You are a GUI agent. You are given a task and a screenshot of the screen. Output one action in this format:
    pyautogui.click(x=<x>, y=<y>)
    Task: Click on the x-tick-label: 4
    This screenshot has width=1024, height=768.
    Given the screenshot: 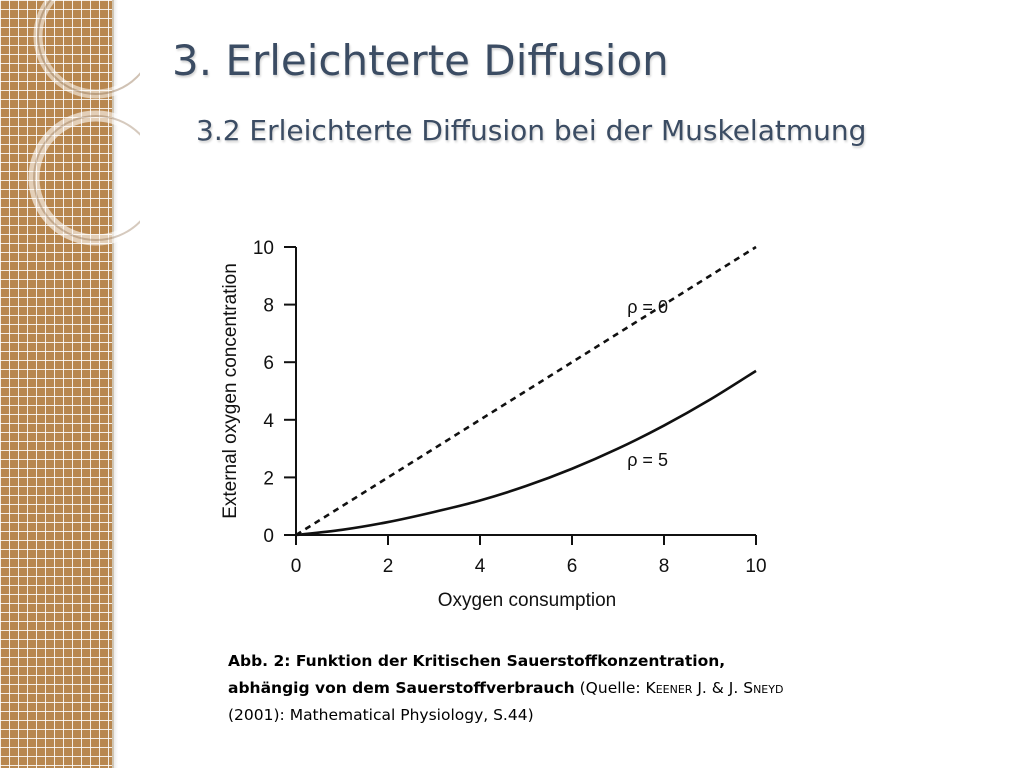 What is the action you would take?
    pyautogui.click(x=480, y=566)
    